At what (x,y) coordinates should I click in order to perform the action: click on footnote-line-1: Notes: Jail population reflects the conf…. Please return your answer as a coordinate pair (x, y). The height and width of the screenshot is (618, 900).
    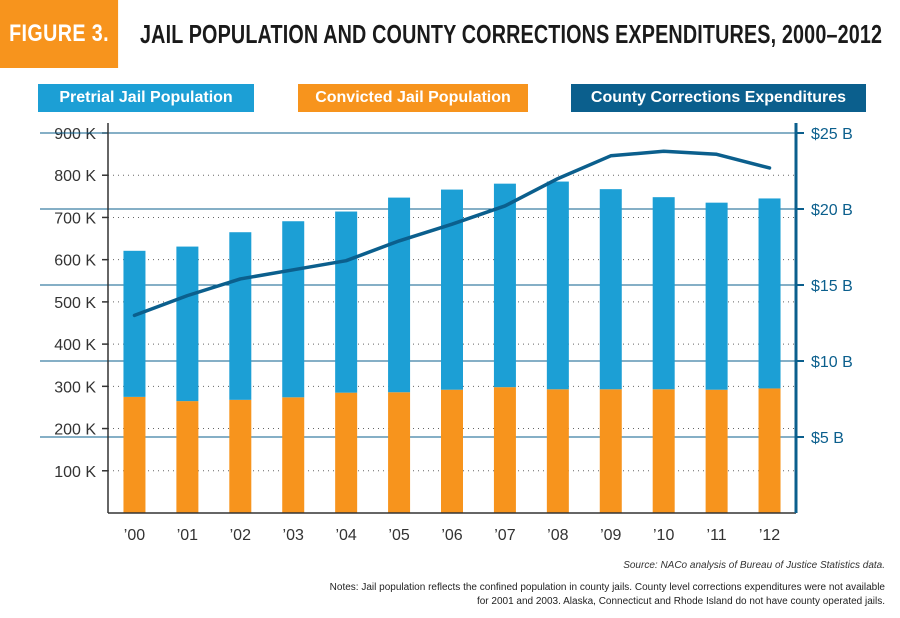
    Looking at the image, I should click on (607, 587).